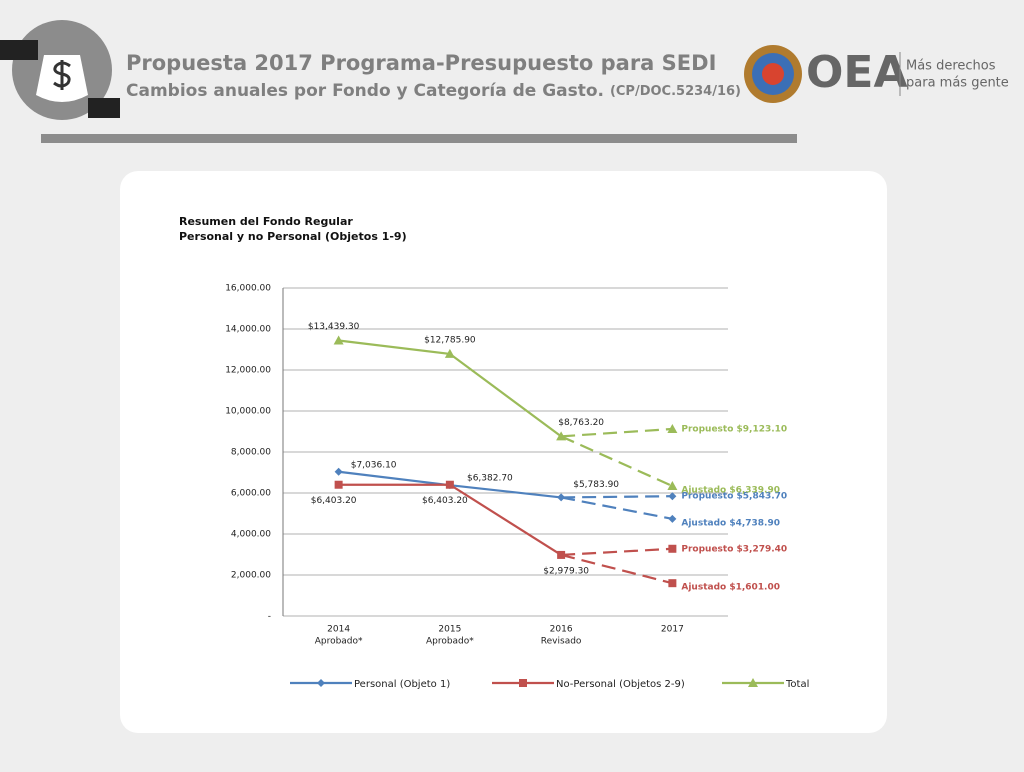 The image size is (1024, 772). I want to click on x-tick-label: 2016, so click(561, 630).